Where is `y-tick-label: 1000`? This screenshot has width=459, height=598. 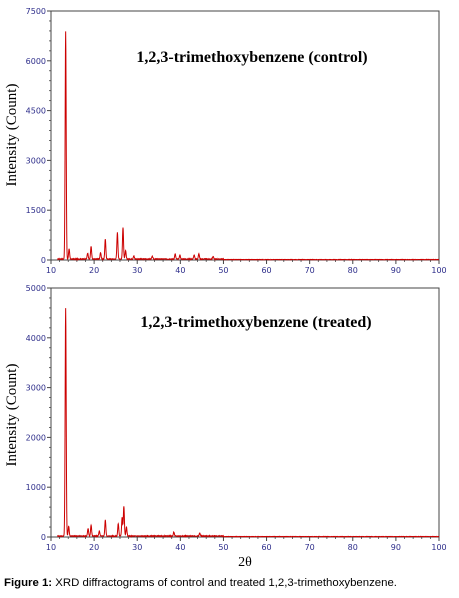
y-tick-label: 1000 is located at coordinates (36, 487).